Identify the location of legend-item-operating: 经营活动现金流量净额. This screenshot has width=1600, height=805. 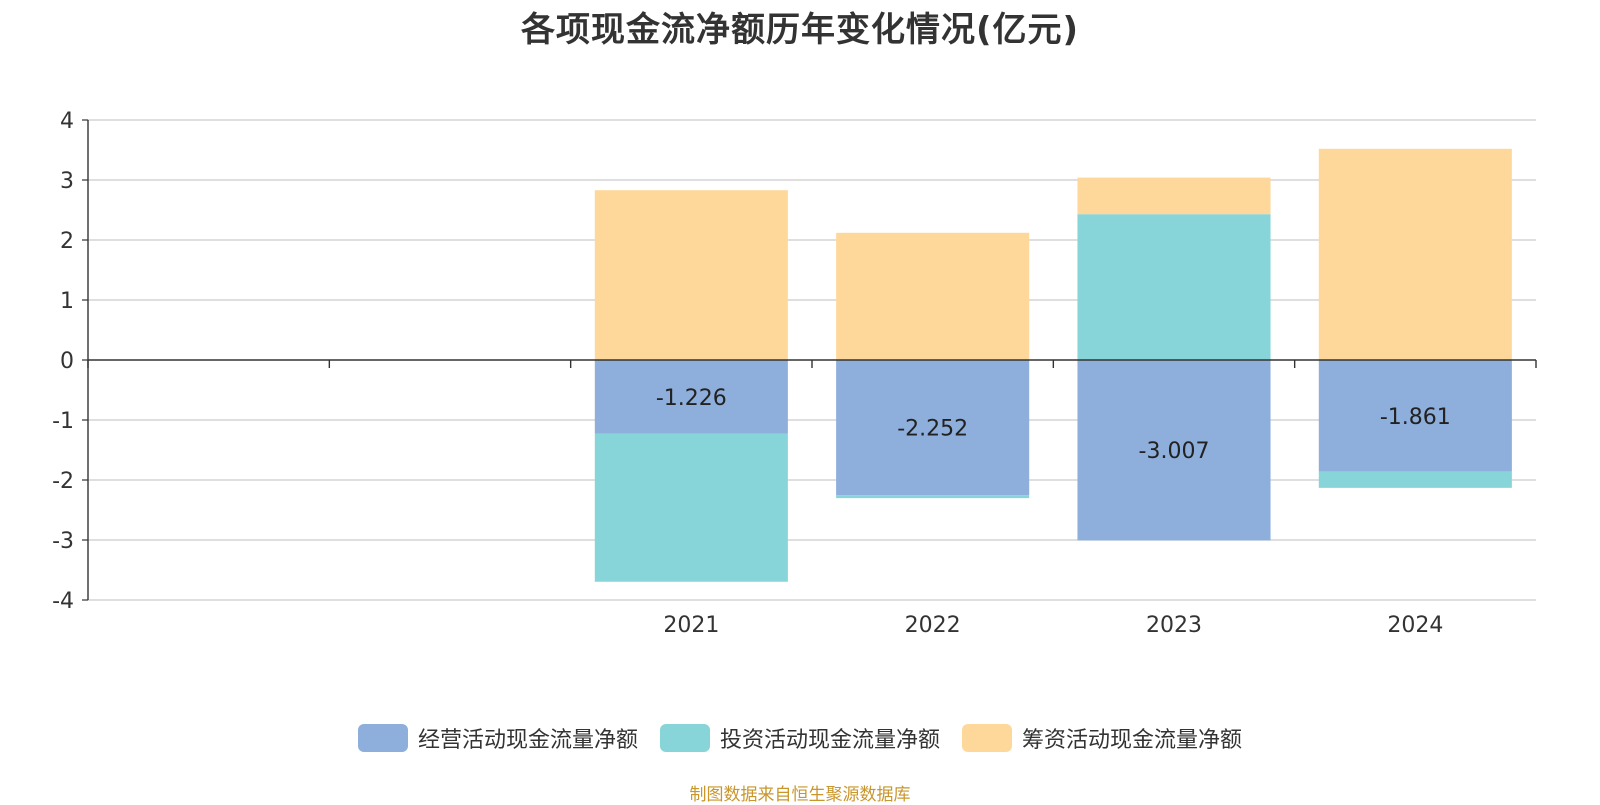
(497, 738).